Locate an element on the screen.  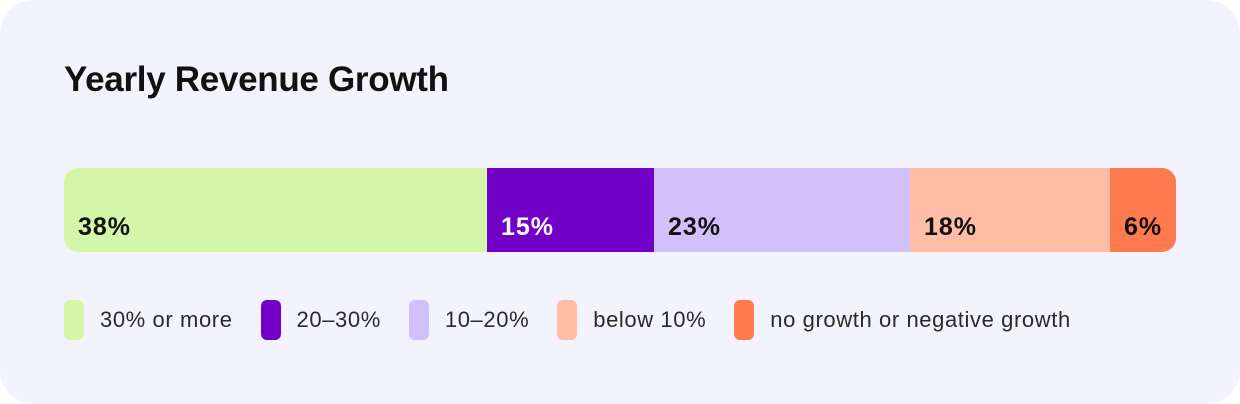
legend-item: below 10% is located at coordinates (631, 320).